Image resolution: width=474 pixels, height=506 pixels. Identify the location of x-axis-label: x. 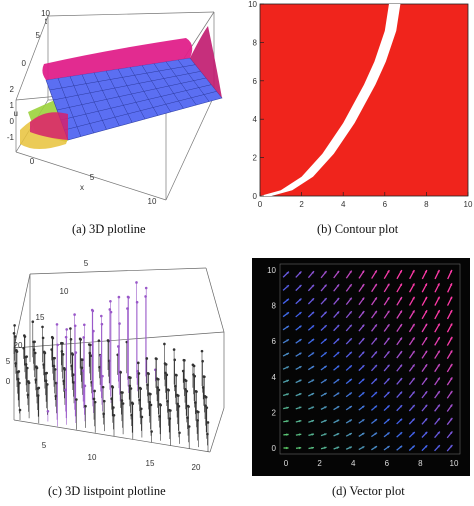
(82, 187).